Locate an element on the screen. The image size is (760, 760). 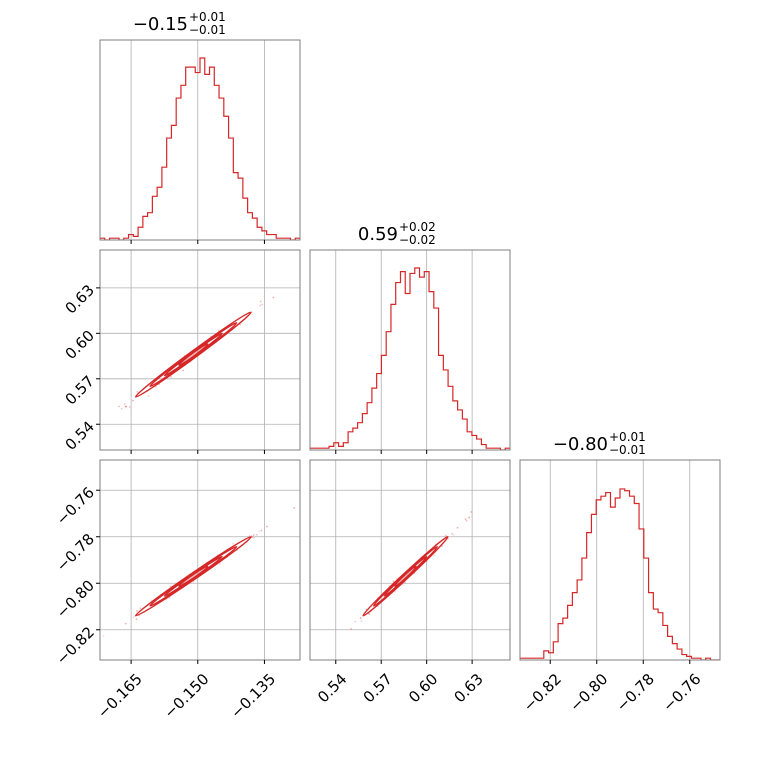
param-title-minus-0: −0.01 is located at coordinates (207, 30).